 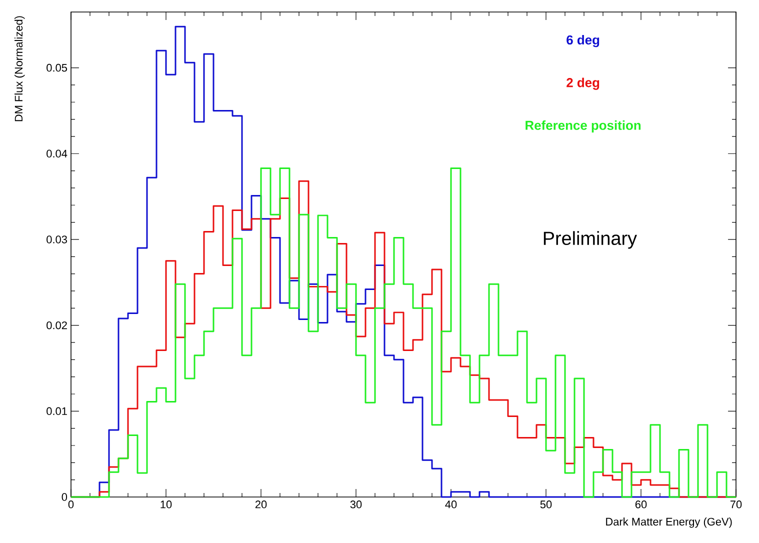 What do you see at coordinates (261, 504) in the screenshot?
I see `x-tick-label: 20` at bounding box center [261, 504].